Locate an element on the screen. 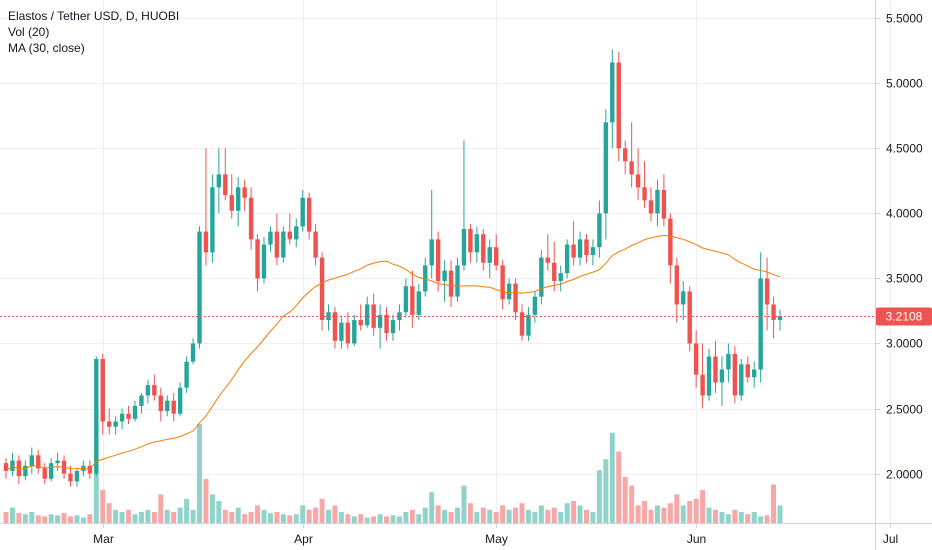  y-tick-label: 2.5000 is located at coordinates (904, 410).